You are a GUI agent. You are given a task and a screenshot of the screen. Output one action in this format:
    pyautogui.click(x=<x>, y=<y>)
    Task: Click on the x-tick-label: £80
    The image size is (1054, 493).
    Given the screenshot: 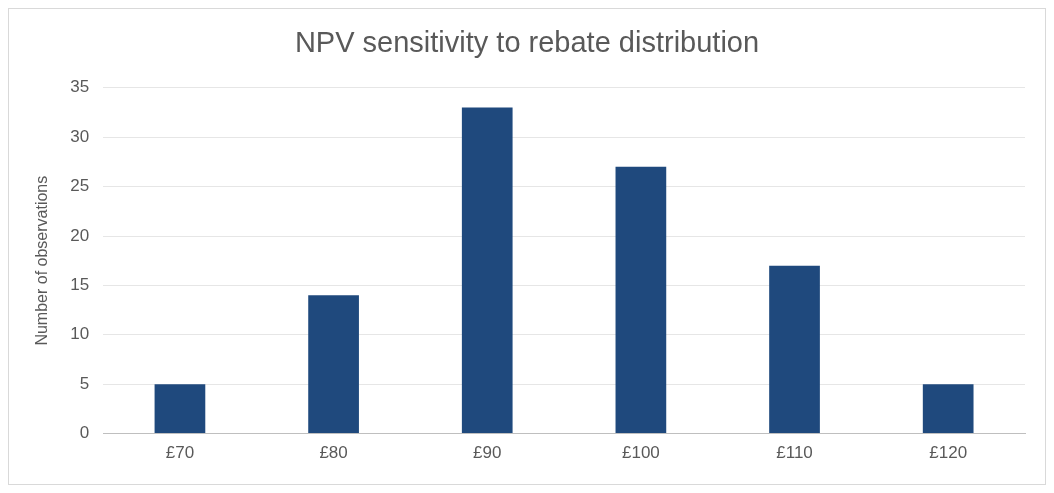 What is the action you would take?
    pyautogui.click(x=333, y=453)
    